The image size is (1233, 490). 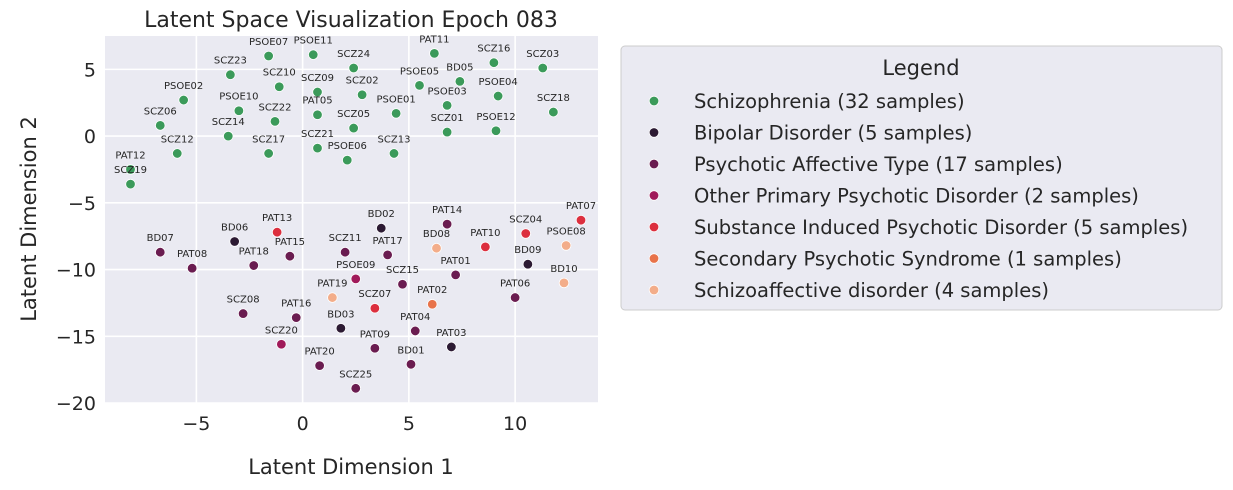 What do you see at coordinates (347, 146) in the screenshot?
I see `point-label: PSOE06` at bounding box center [347, 146].